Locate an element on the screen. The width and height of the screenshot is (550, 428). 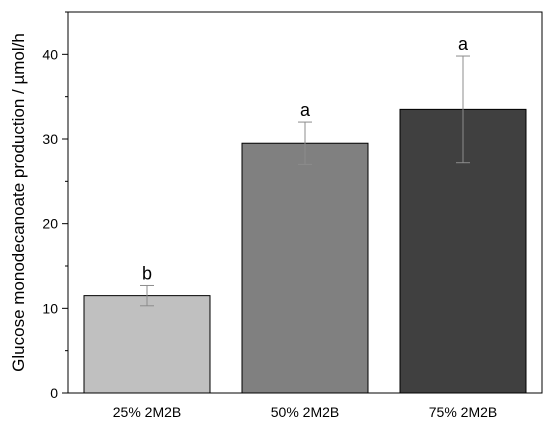
significance-label-1: b is located at coordinates (147, 273).